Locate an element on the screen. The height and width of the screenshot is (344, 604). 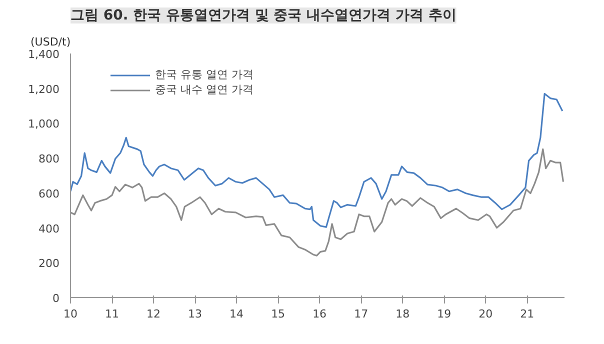
y-tick-label: 600 is located at coordinates (49, 193).